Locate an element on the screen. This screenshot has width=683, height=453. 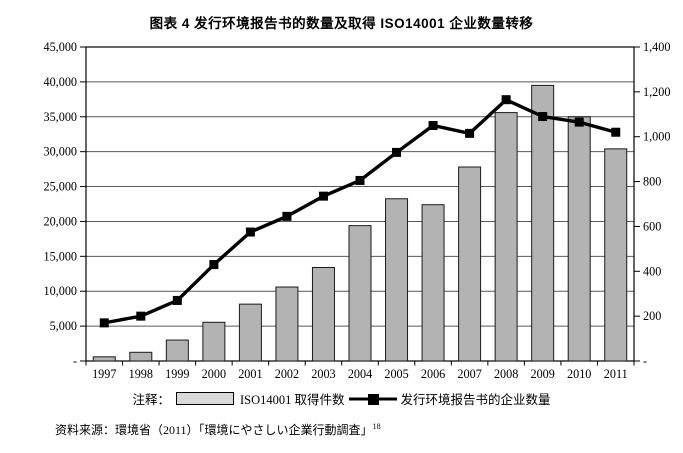
bar-1997 is located at coordinates (104, 359).